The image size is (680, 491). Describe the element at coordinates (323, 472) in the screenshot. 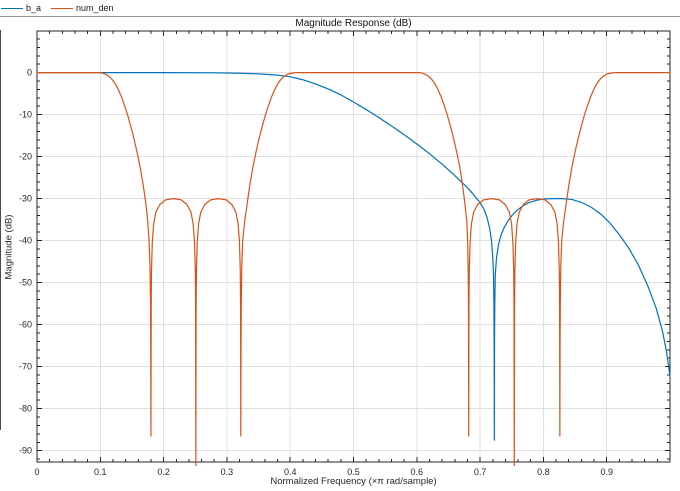

I see `x-tick-labels: 0 0.1 0.2 0.3 0.4 0.5 0.6 0.7 0.8 0.9` at that location.